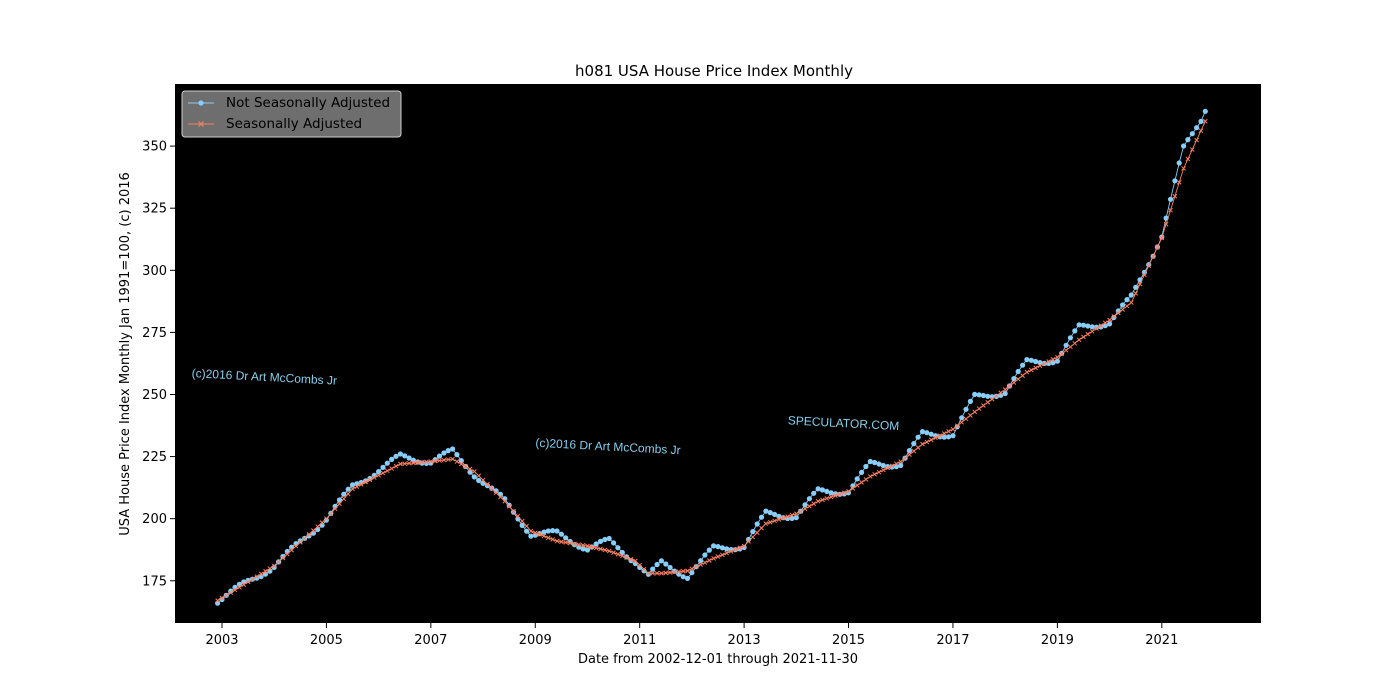 Image resolution: width=1400 pixels, height=700 pixels. What do you see at coordinates (154, 581) in the screenshot?
I see `y-tick-label: 175` at bounding box center [154, 581].